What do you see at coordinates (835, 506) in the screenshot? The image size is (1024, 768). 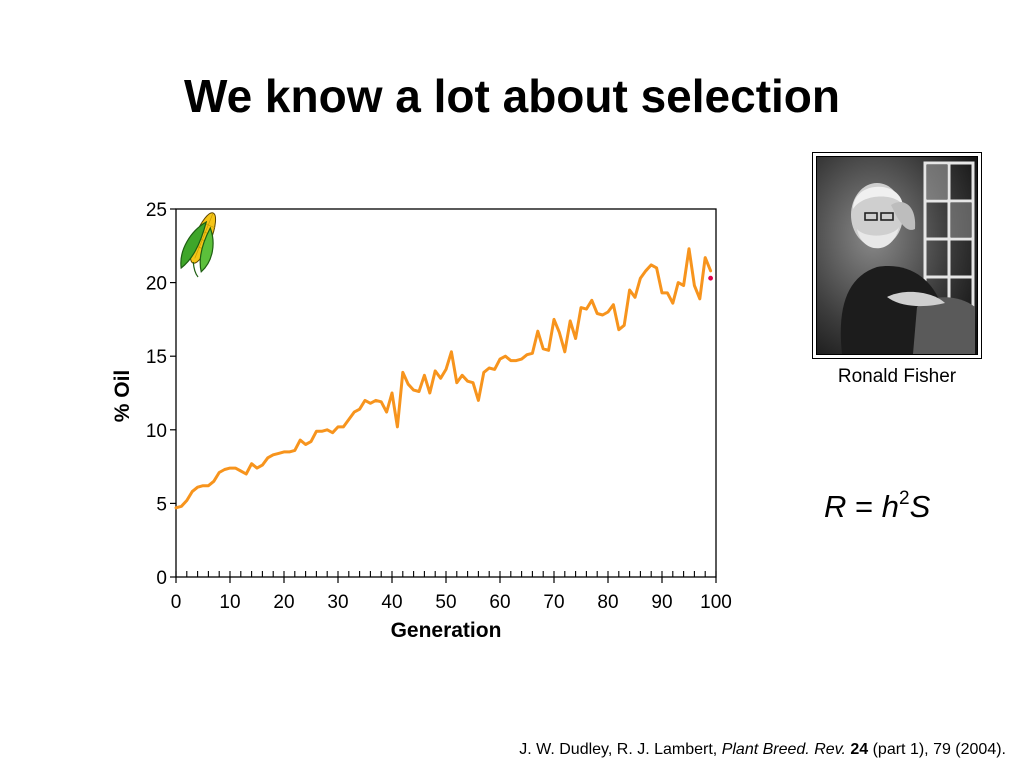 I see `equation-response: R` at bounding box center [835, 506].